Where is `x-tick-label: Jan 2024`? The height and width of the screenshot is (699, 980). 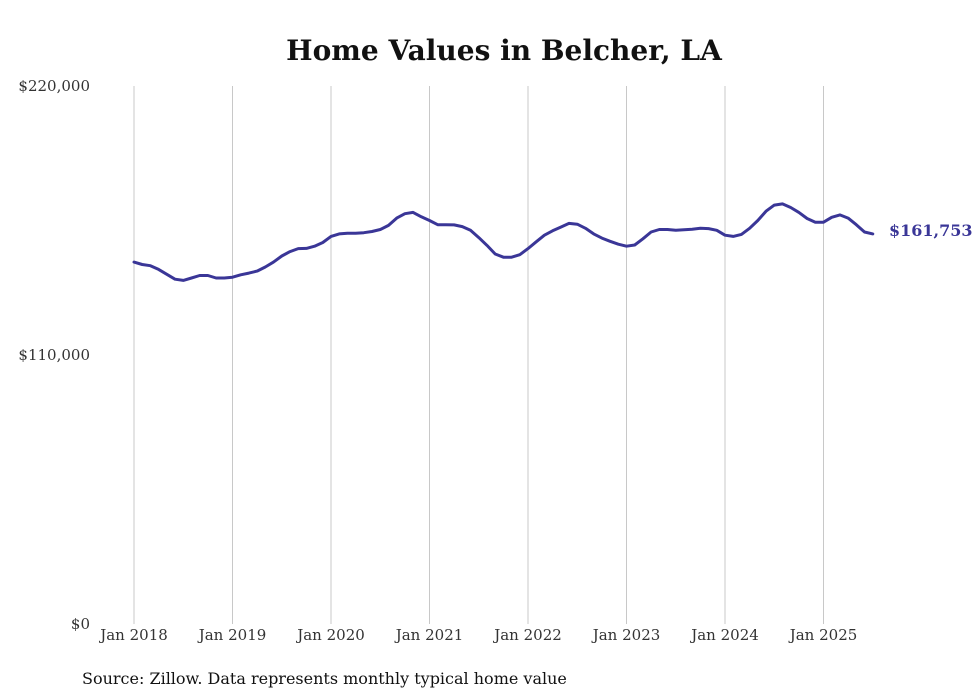
x-tick-label: Jan 2024 is located at coordinates (724, 635).